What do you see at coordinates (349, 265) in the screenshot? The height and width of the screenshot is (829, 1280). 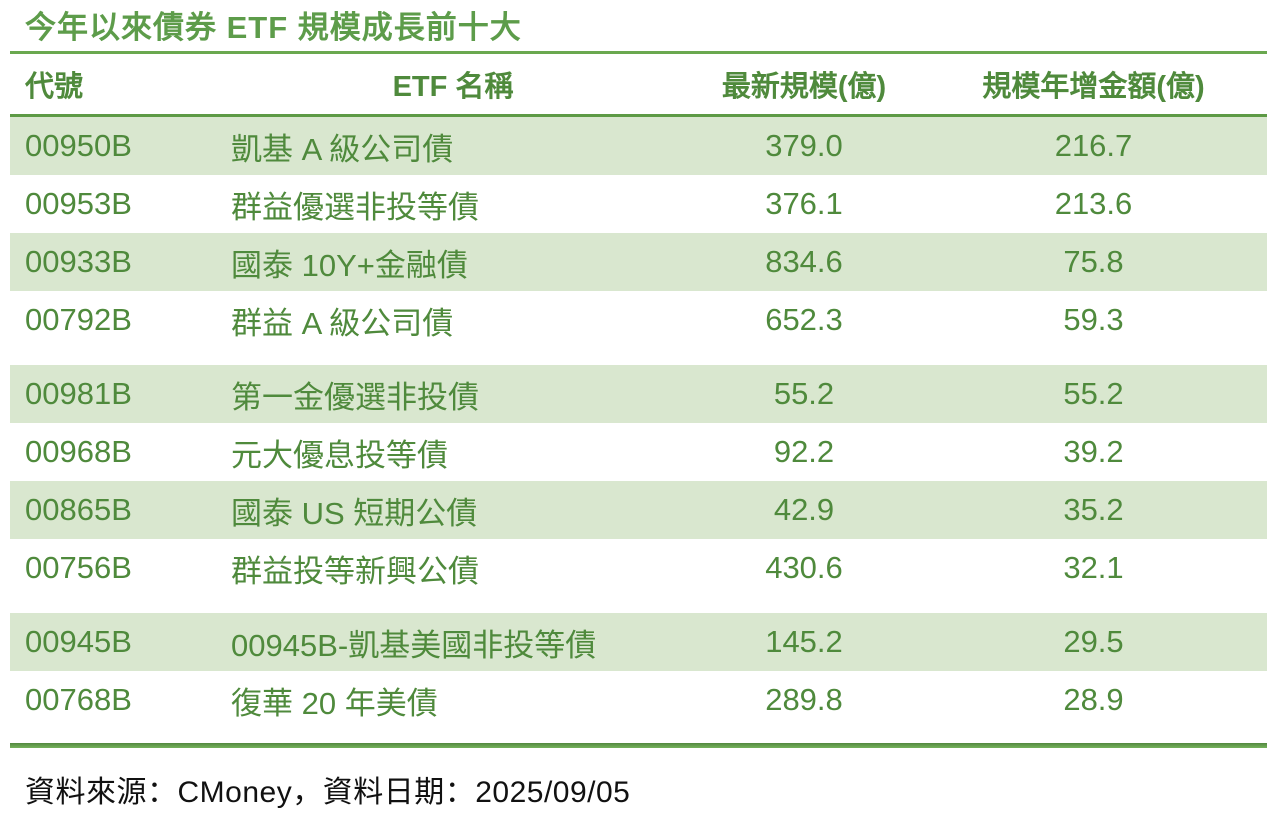 I see `name-cell: 國泰 10Y+金融債` at bounding box center [349, 265].